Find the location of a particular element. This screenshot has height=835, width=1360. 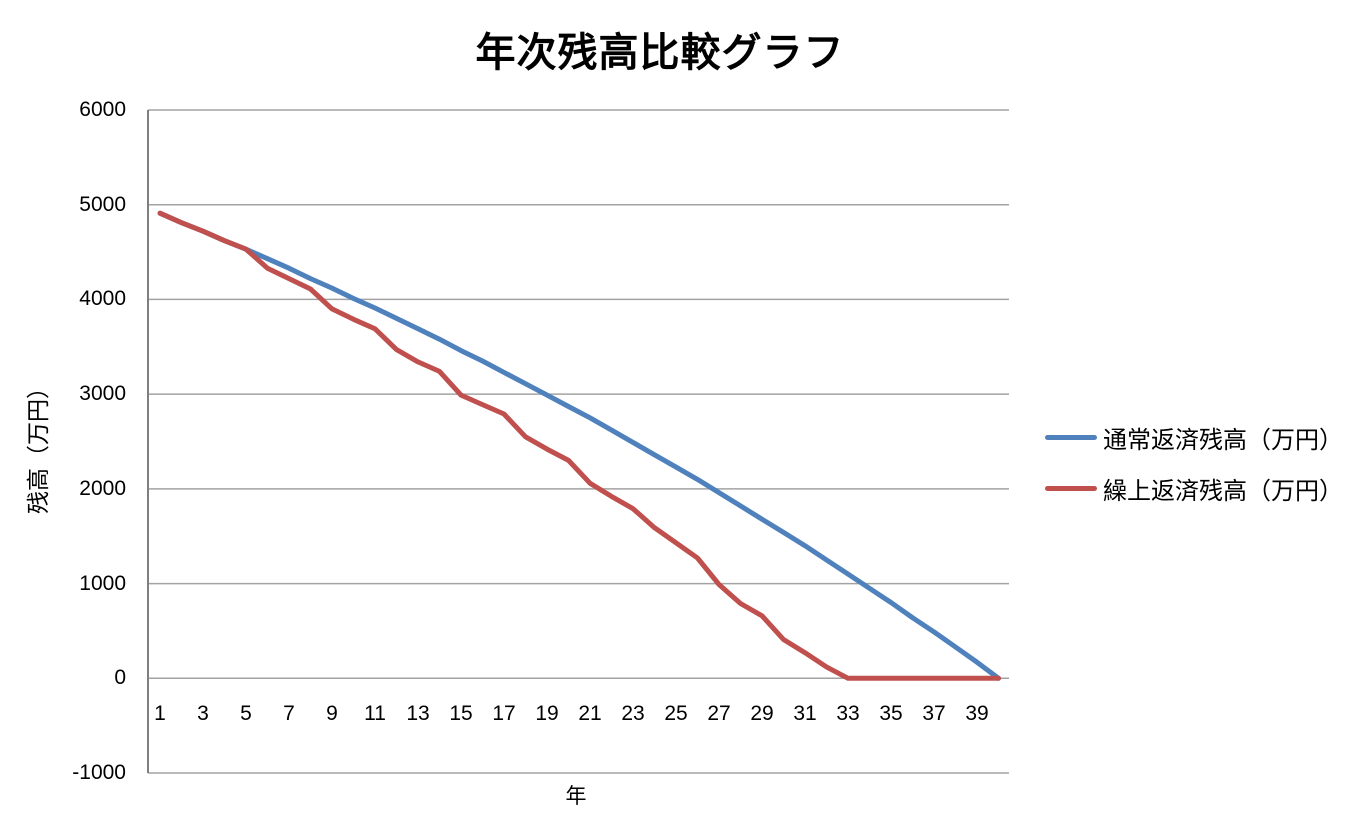

x-tick-label: 31 is located at coordinates (805, 713).